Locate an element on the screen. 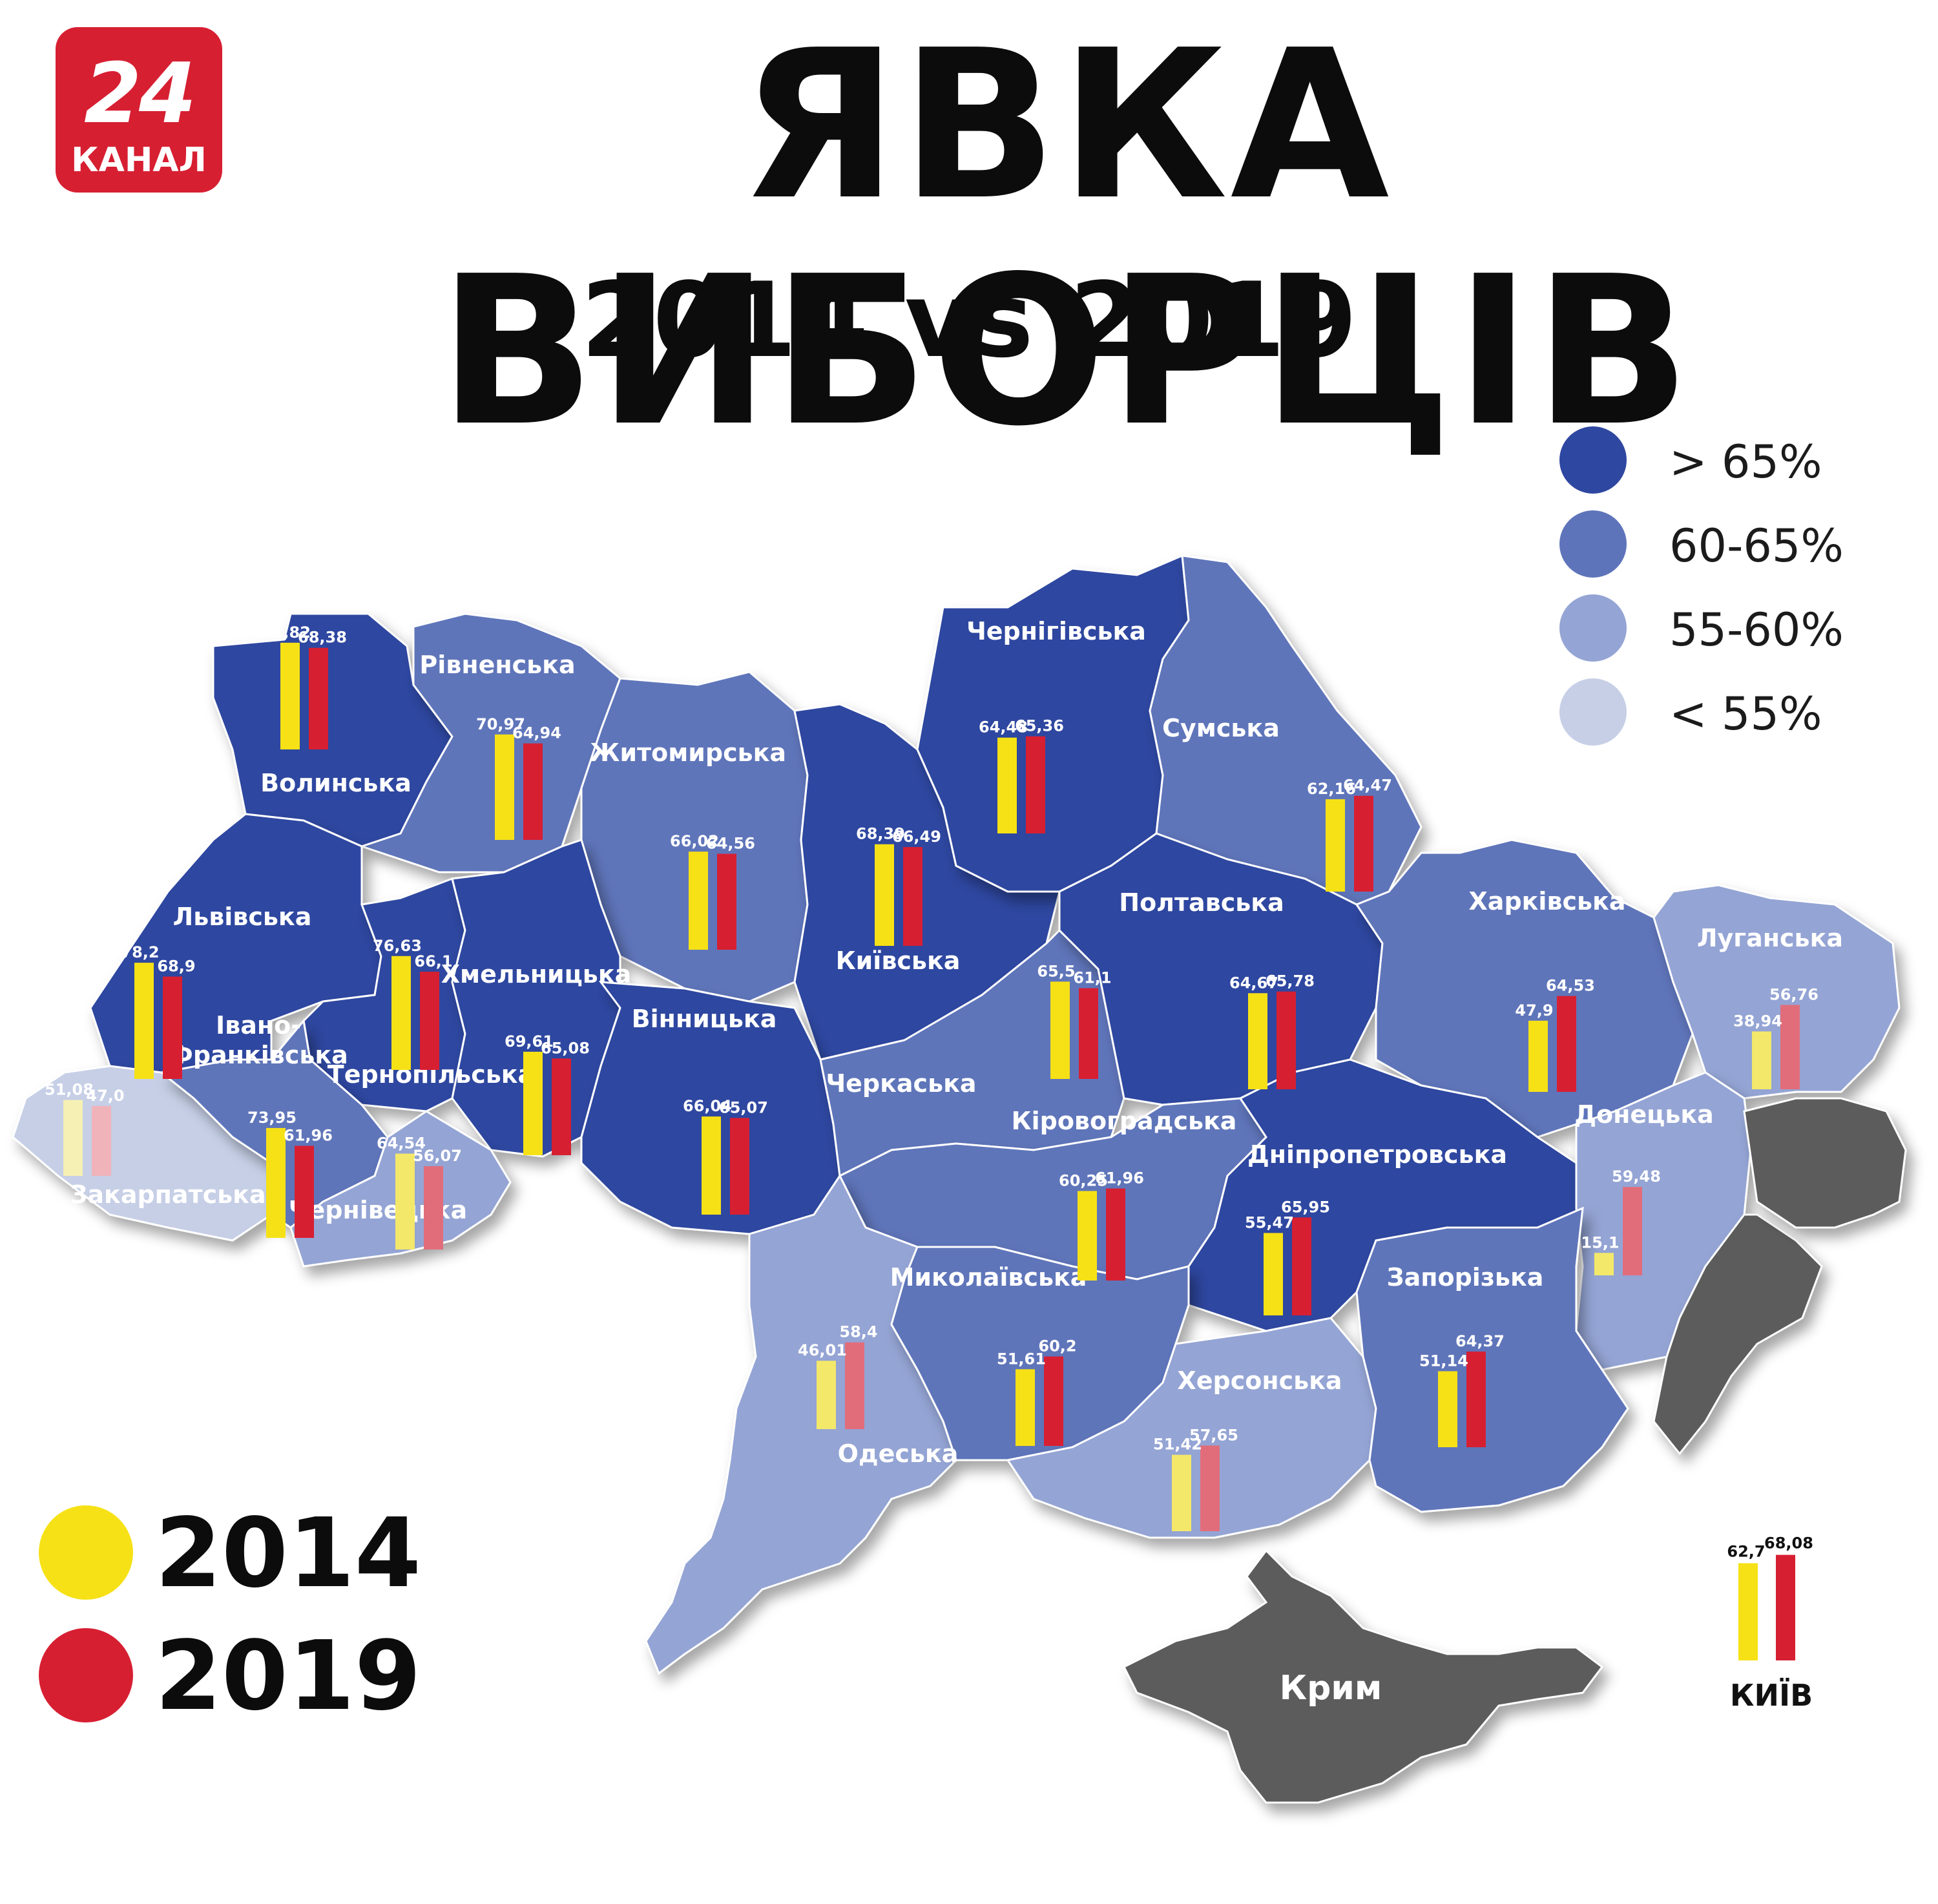 The height and width of the screenshot is (1904, 1938). value-label-2019-region-22: 57,65 is located at coordinates (1213, 1435).